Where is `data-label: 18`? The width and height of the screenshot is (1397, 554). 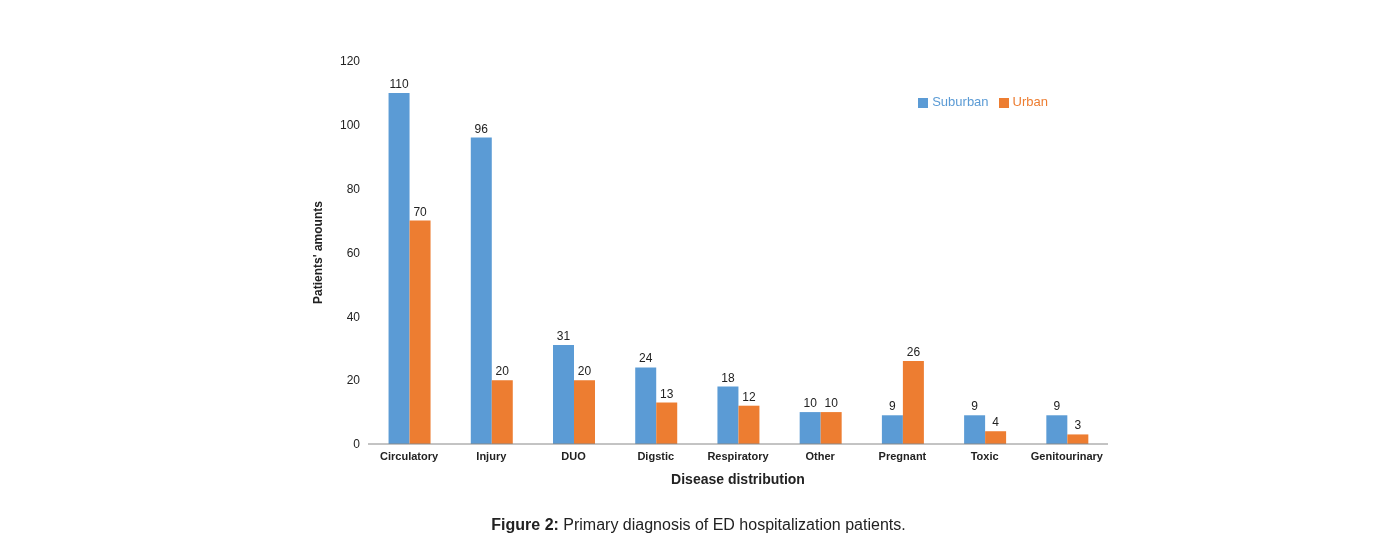 data-label: 18 is located at coordinates (728, 377).